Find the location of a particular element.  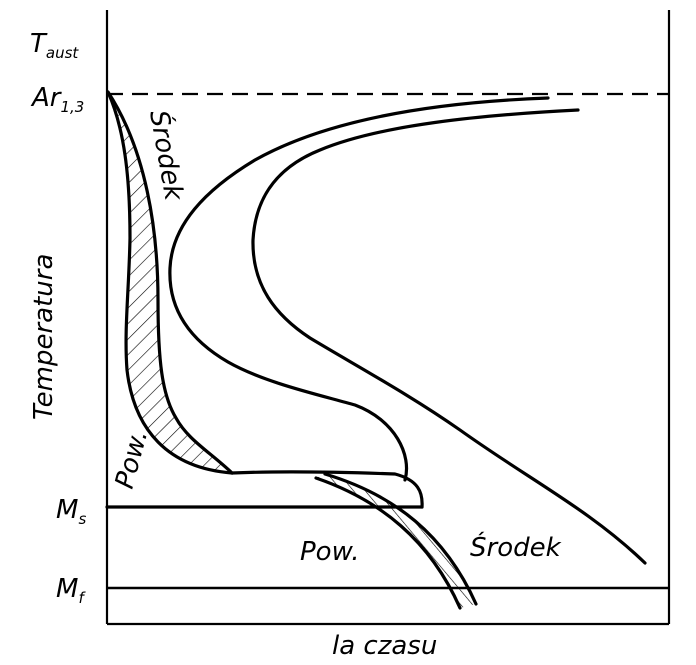

pow-hatched-region is located at coordinates (170, 282).